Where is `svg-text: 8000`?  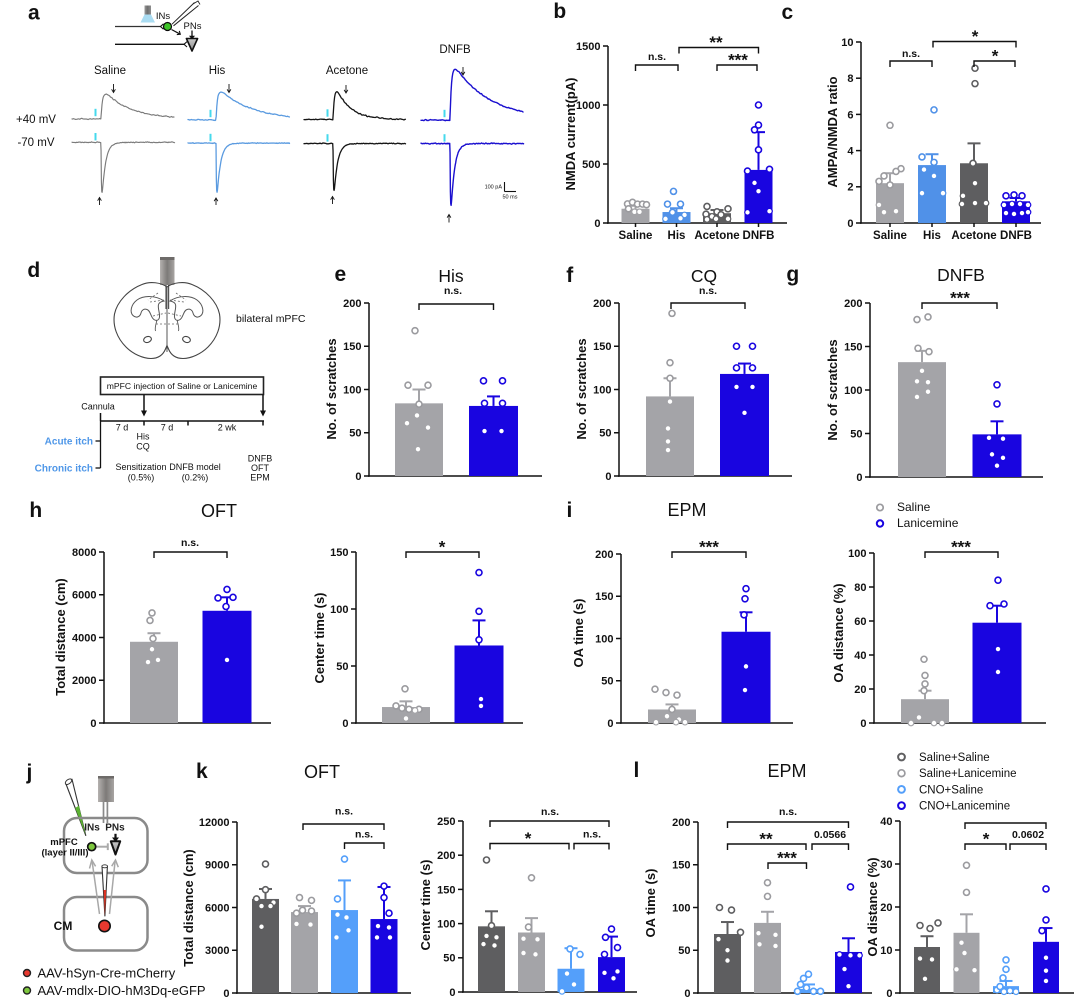
svg-text: 8000 is located at coordinates (84, 553).